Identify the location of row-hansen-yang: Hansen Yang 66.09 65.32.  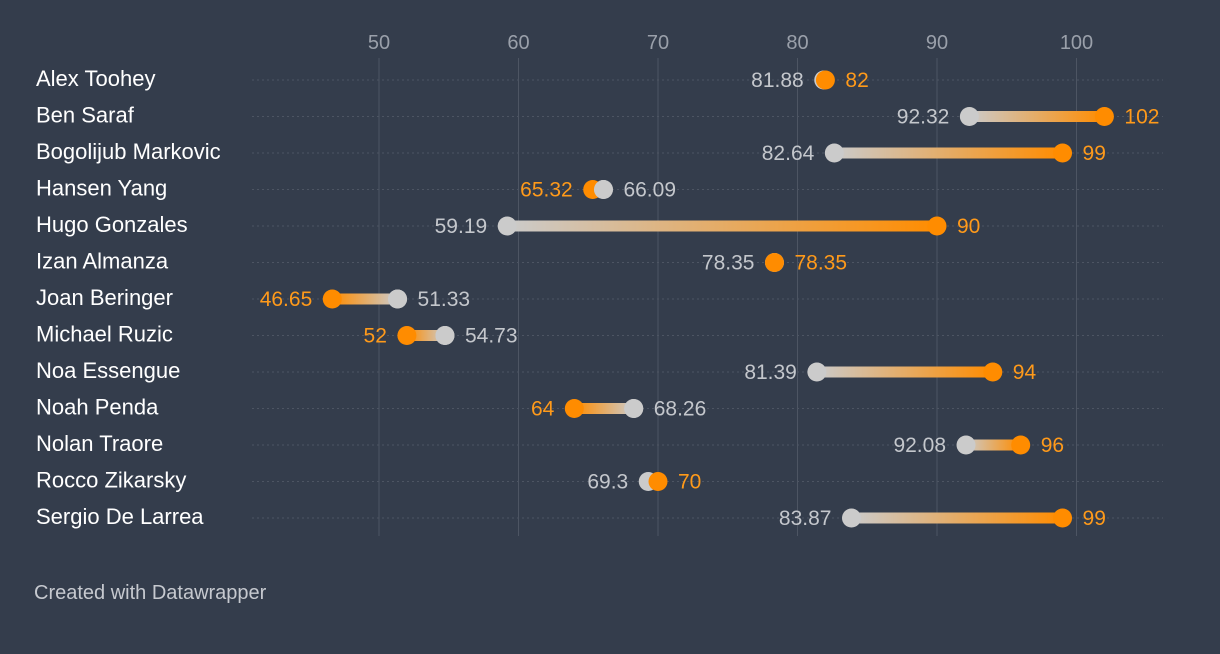
(599, 189).